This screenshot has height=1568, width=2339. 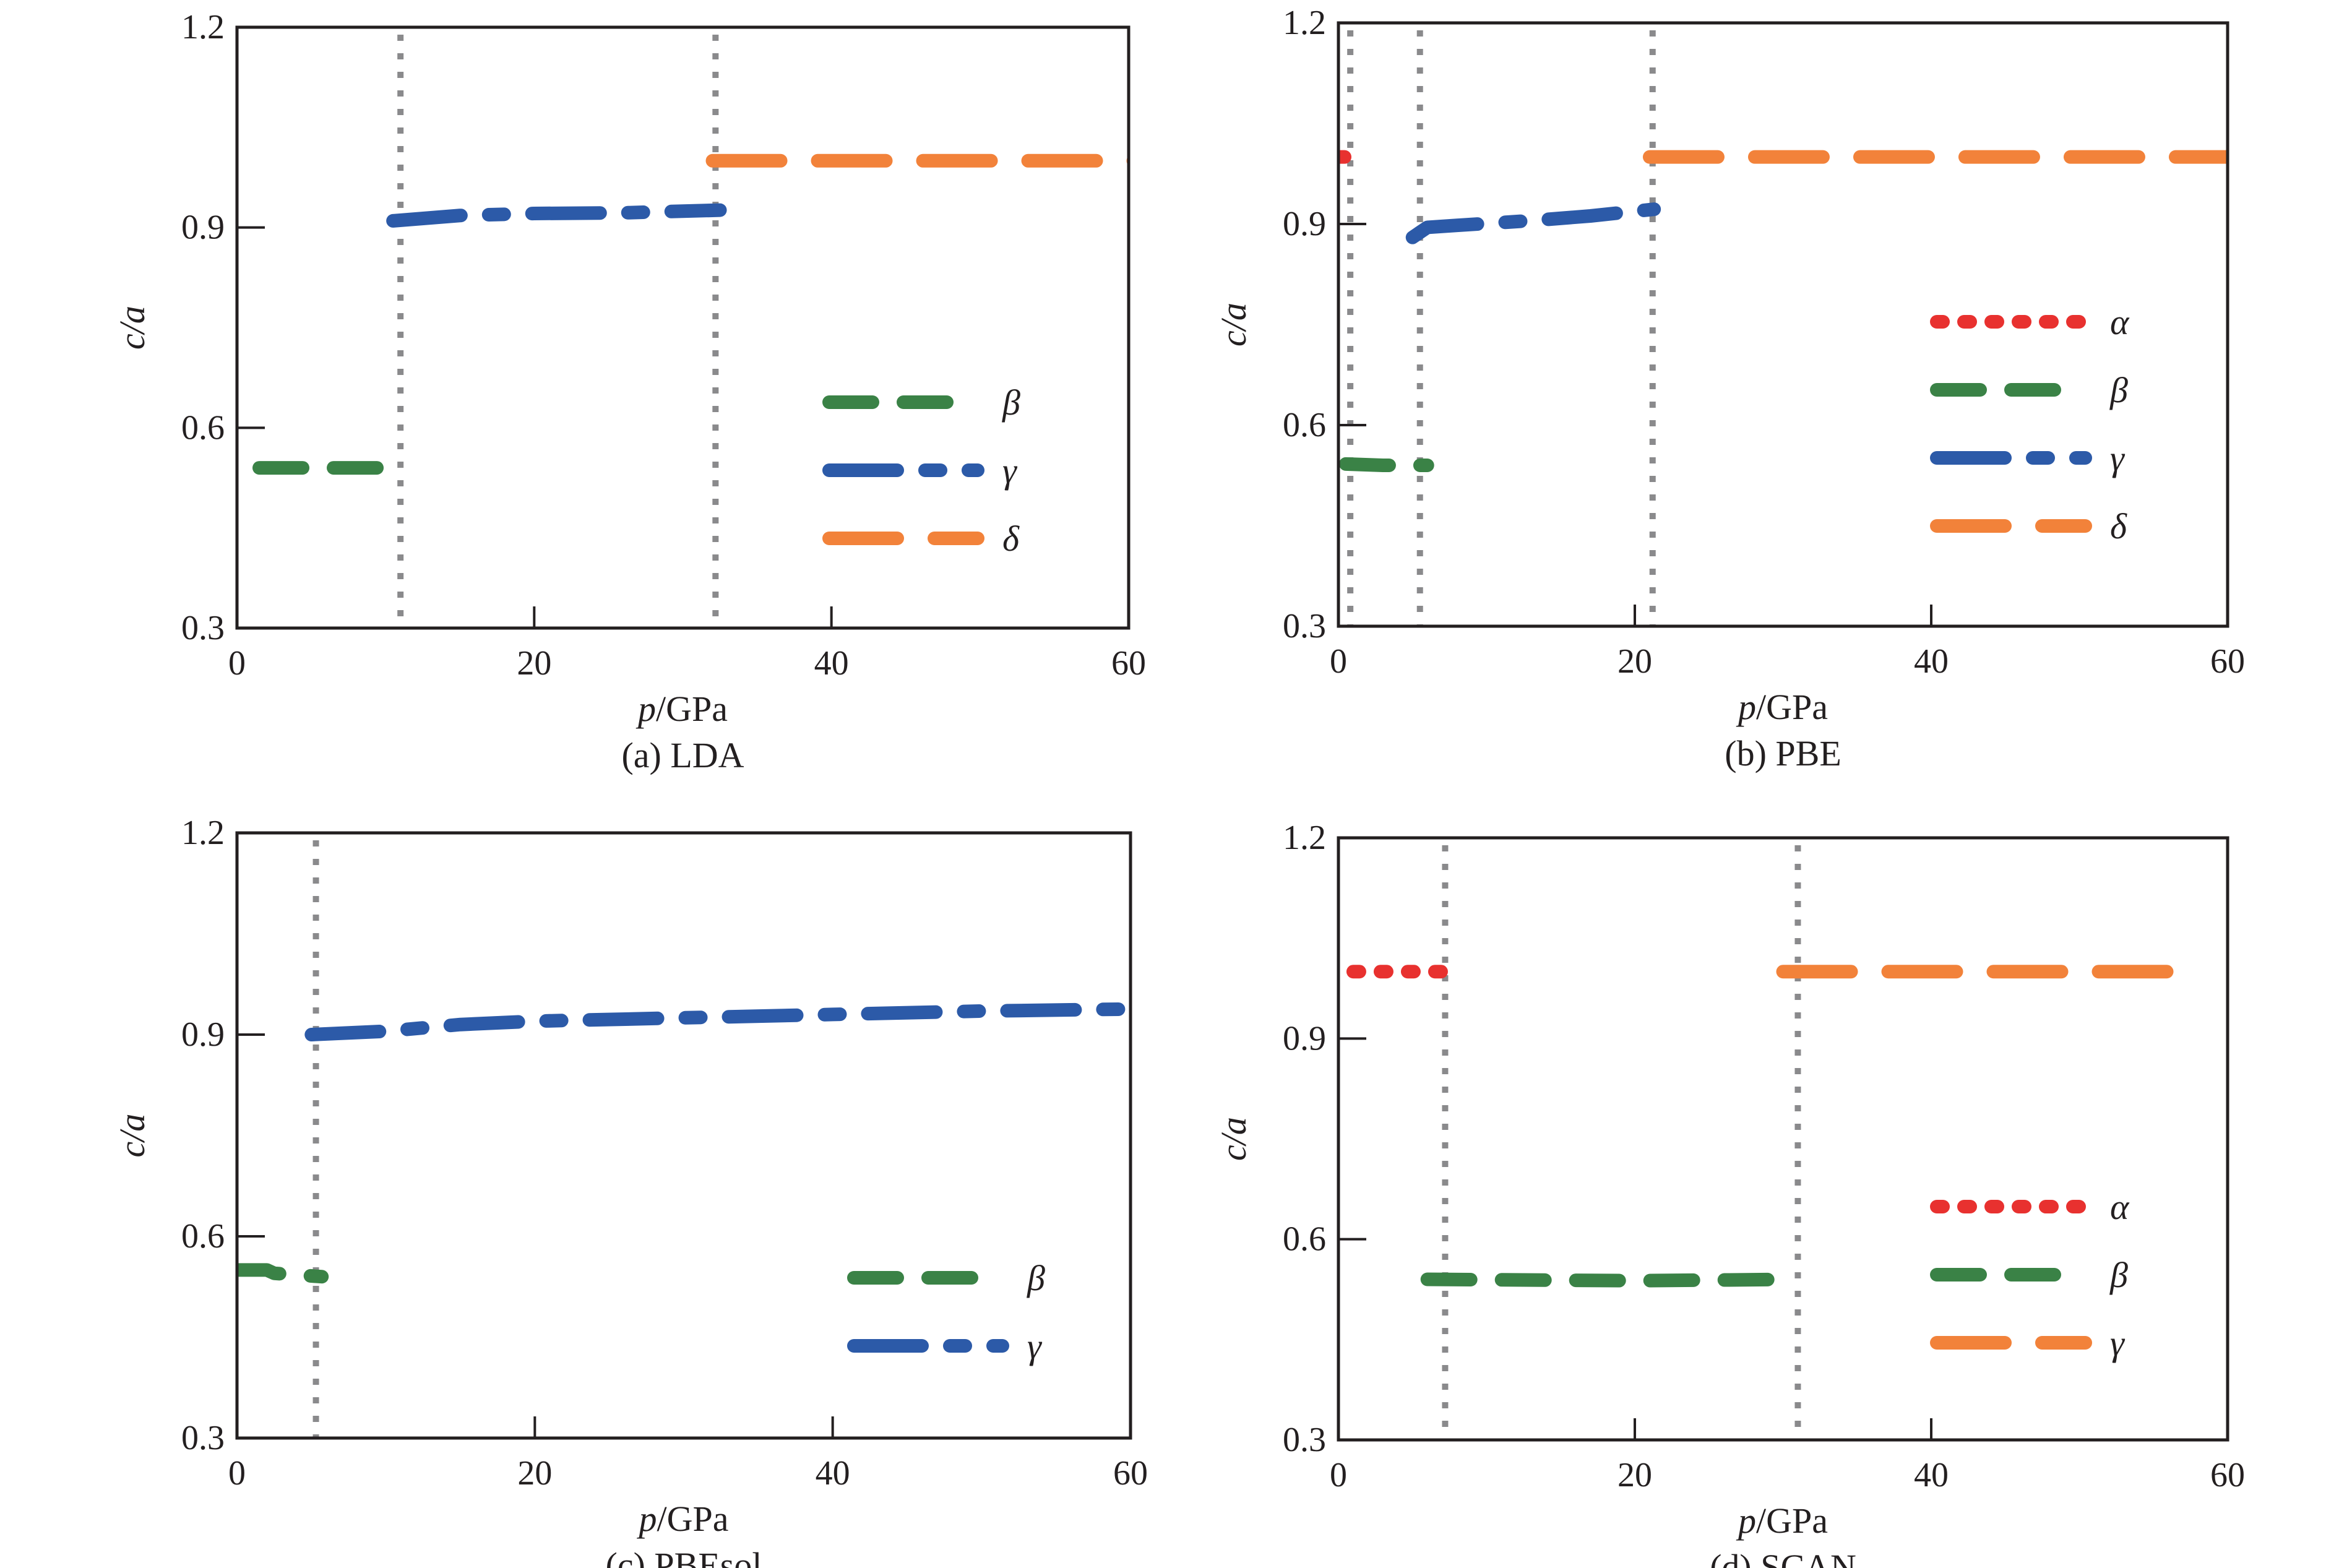 I want to click on panel-caption: (a) LDA, so click(x=682, y=755).